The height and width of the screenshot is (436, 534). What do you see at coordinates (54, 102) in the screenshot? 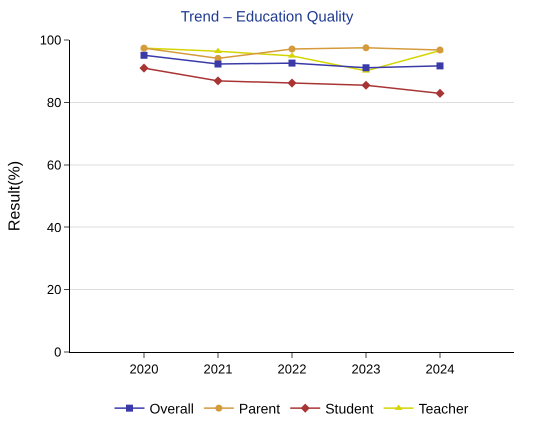
I see `y-tick-label: 80` at bounding box center [54, 102].